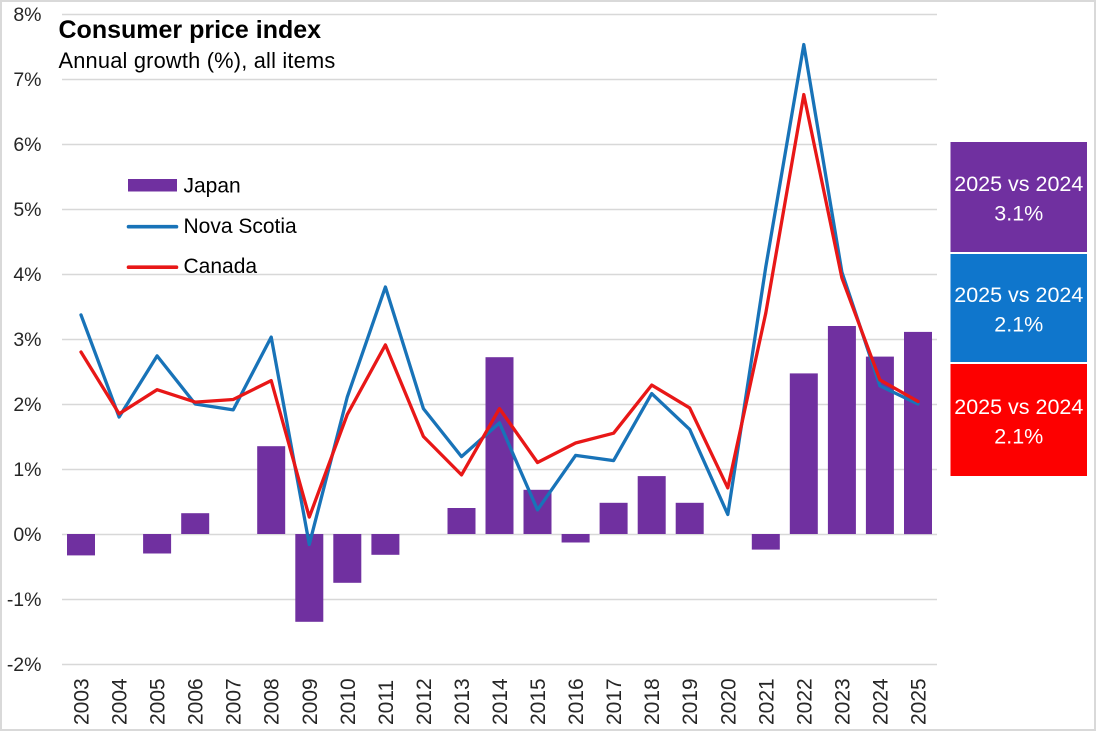 The image size is (1096, 736). I want to click on svg-text: 7%, so click(27, 80).